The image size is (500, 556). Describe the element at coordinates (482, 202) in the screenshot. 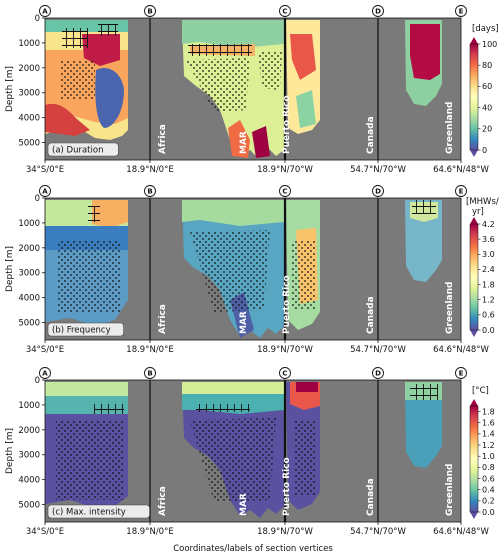

I see `colorbar-unit: [MHWs/` at that location.